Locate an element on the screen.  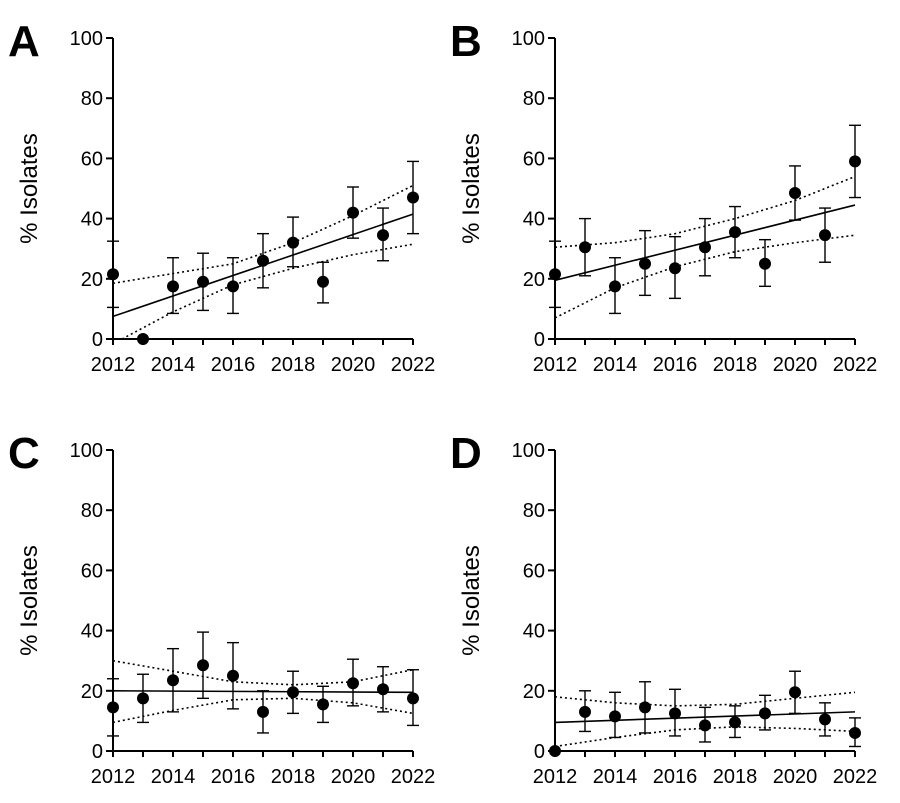
panel-letter: C is located at coordinates (24, 453).